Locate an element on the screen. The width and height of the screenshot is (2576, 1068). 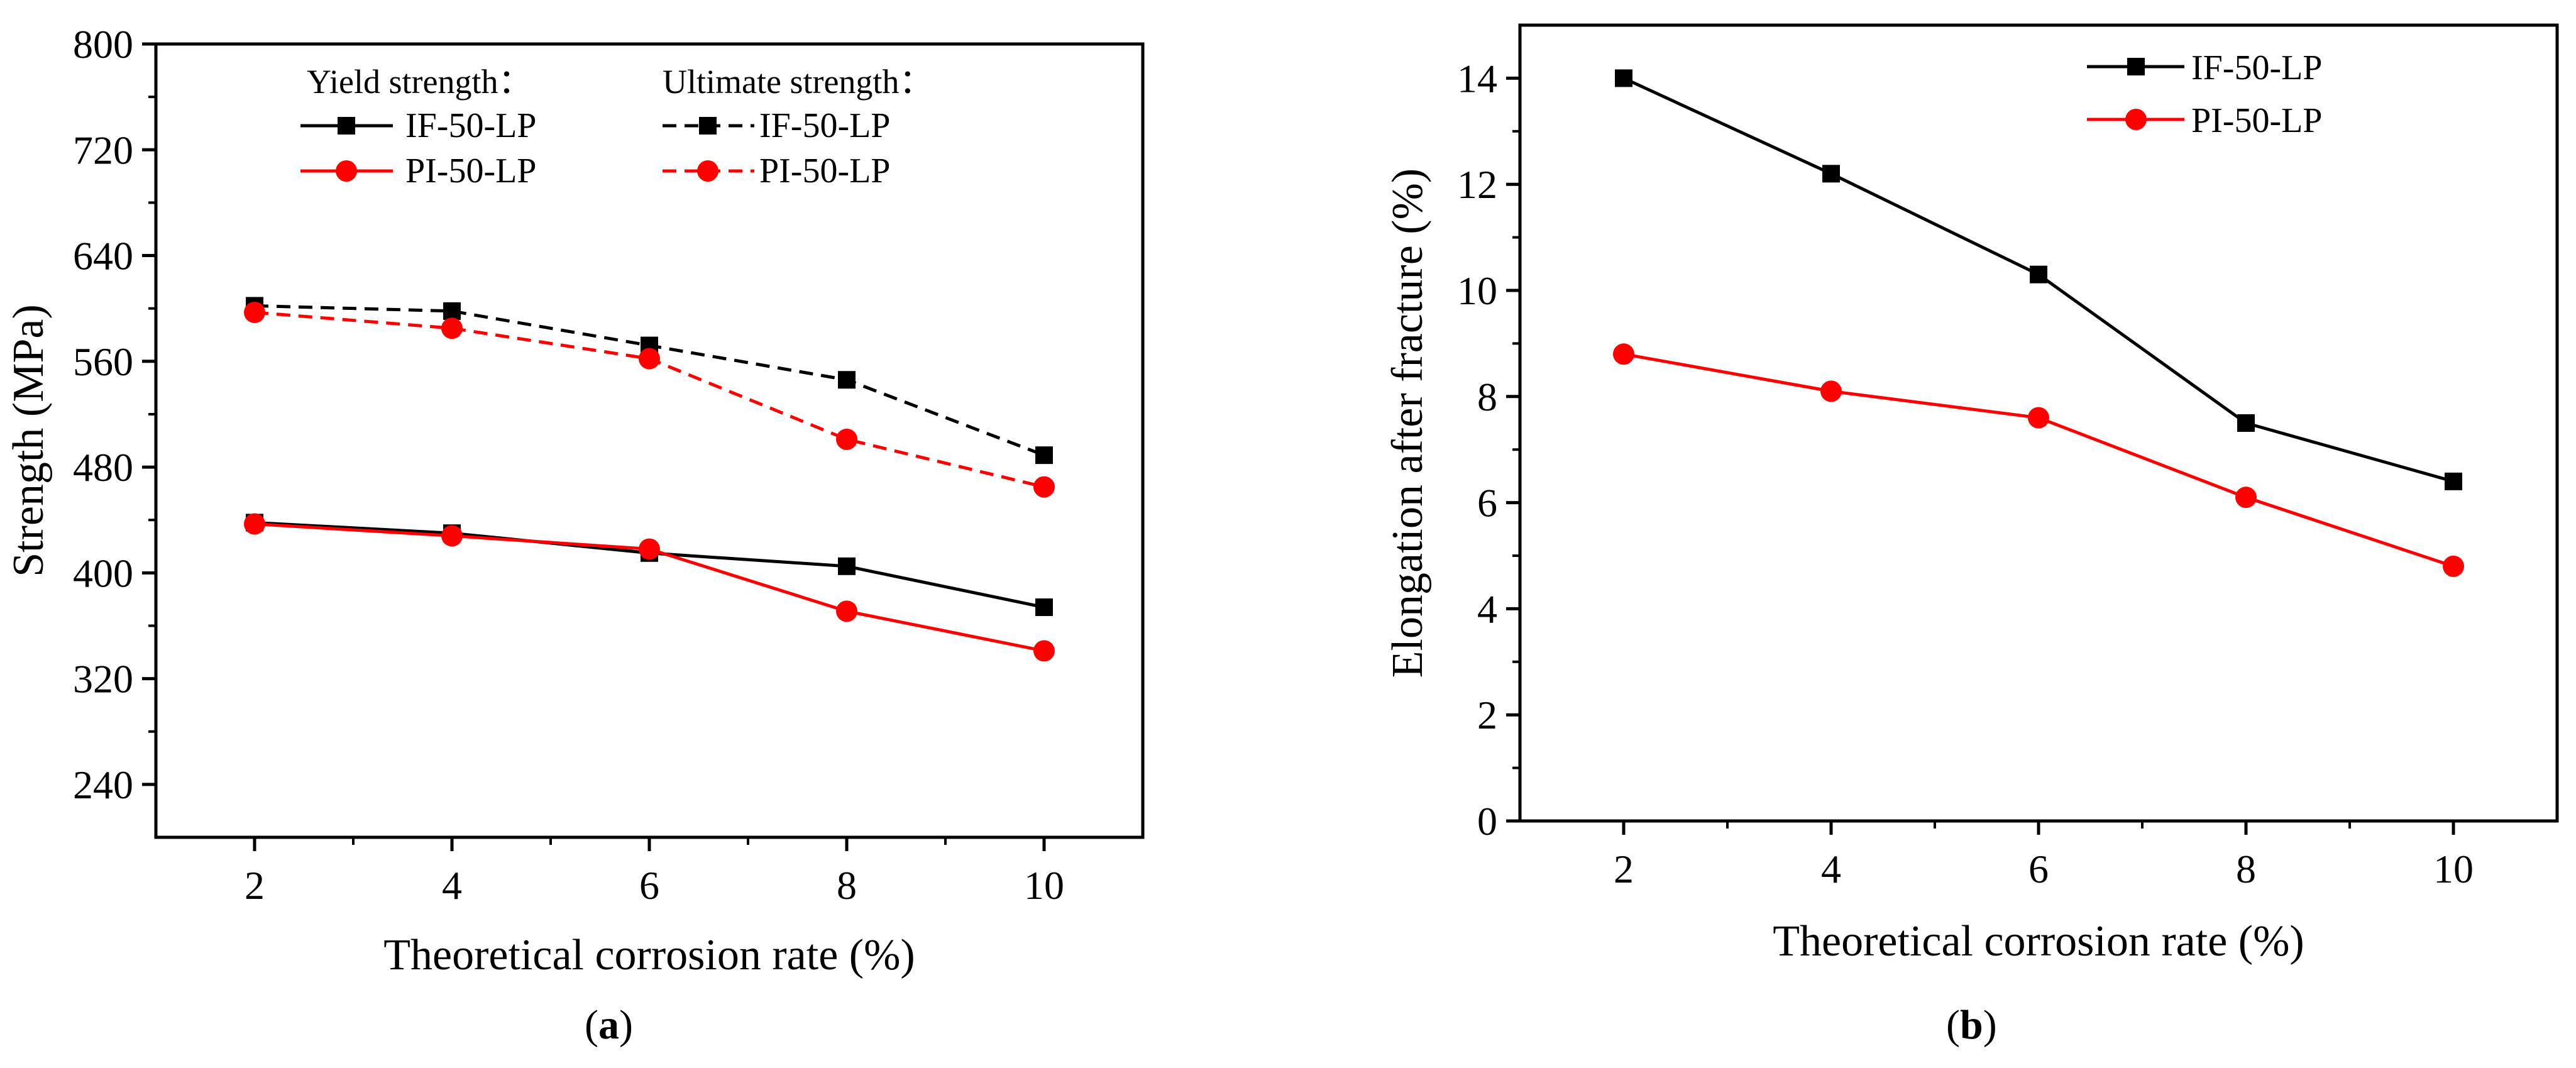
panel-b-ylabel: Elongation after fracture (%) is located at coordinates (1408, 423).